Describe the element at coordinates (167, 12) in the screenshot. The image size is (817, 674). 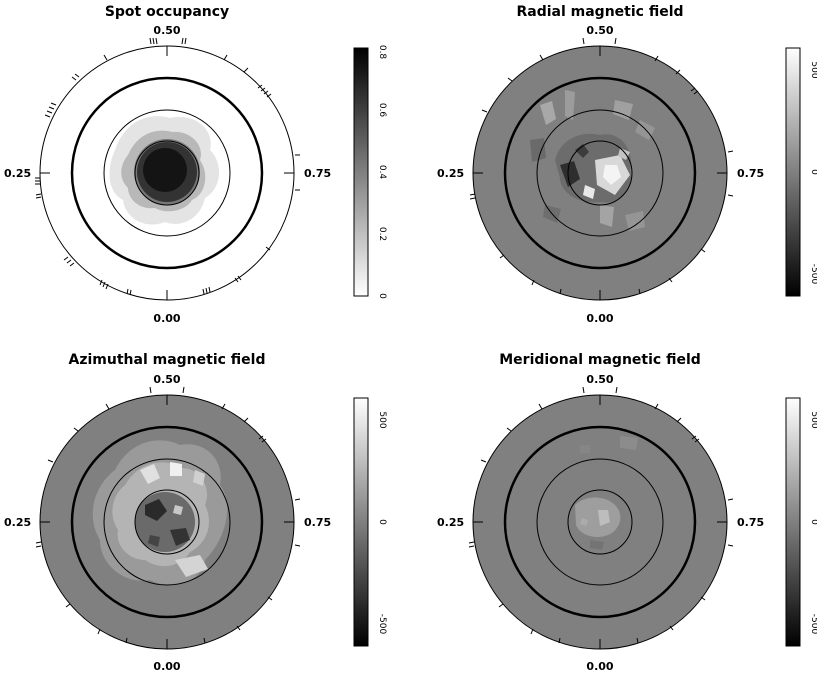
I see `panel-title: Spot occupancy` at that location.